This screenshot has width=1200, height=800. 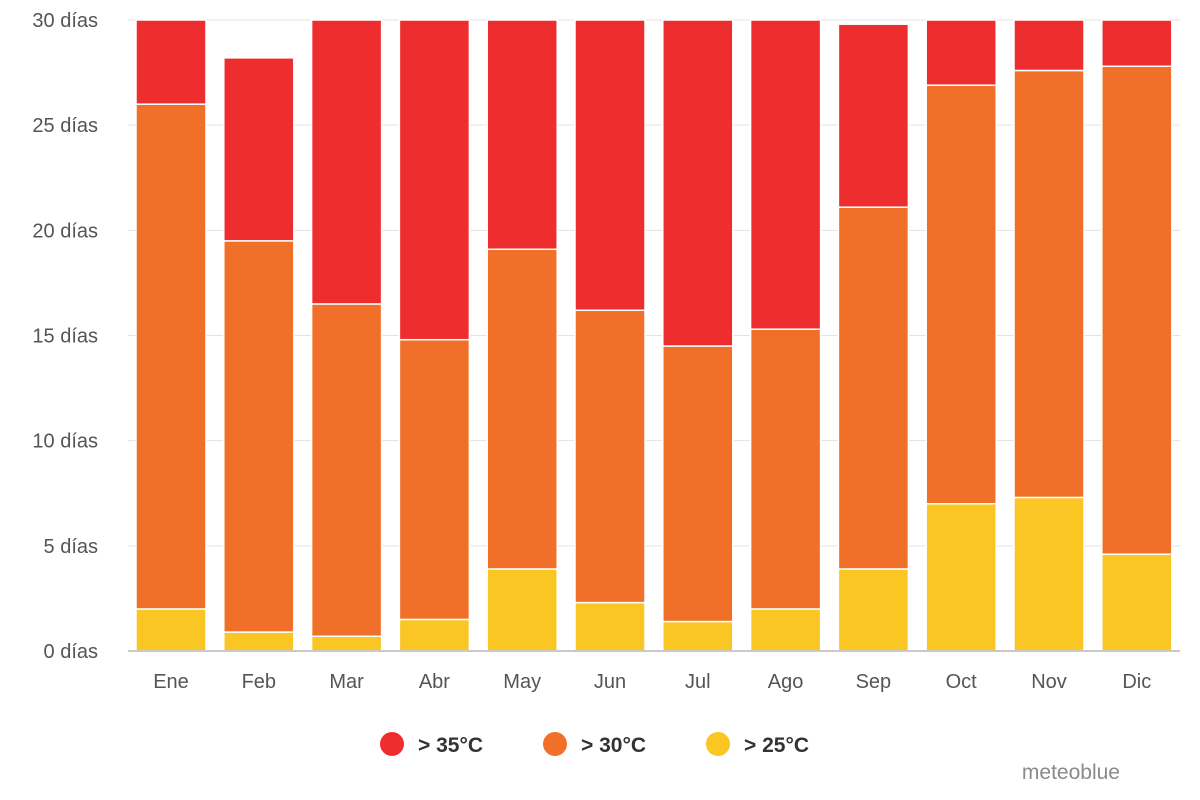 I want to click on x-tick-label: Ene, so click(x=171, y=682).